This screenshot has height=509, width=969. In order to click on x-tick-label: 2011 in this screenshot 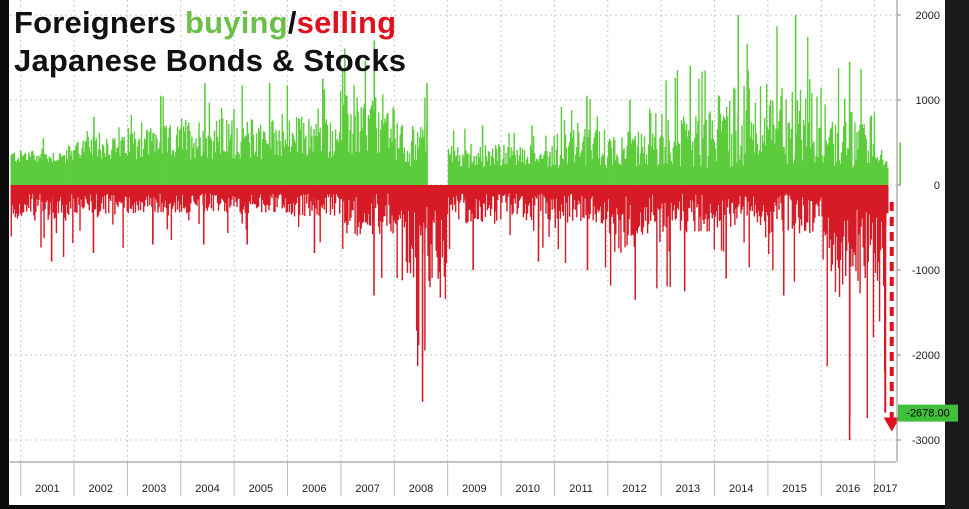, I will do `click(581, 489)`.